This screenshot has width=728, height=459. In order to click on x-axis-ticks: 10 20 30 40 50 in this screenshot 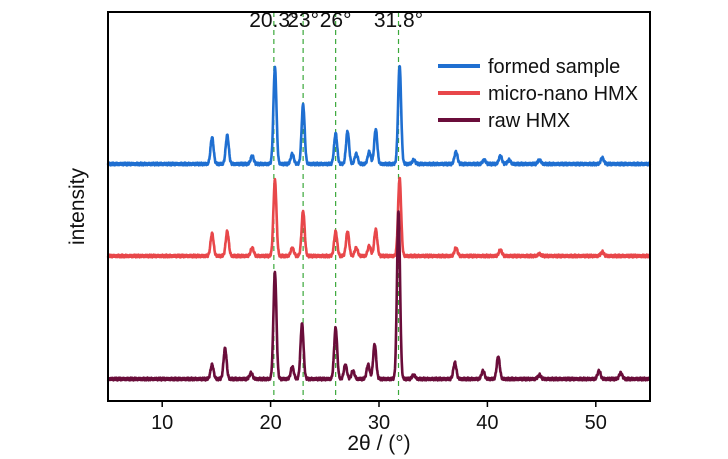, I will do `click(379, 417)`.